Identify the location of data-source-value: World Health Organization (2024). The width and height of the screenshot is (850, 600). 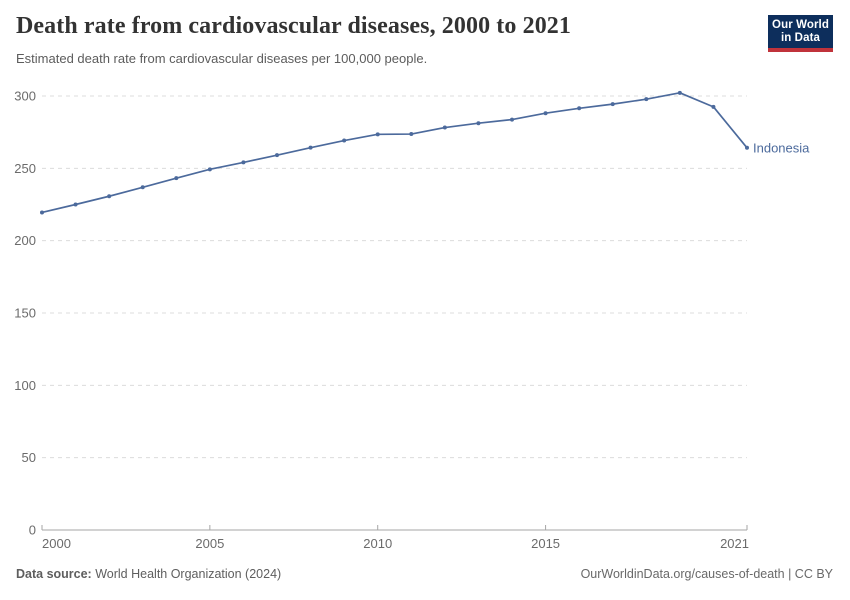
(188, 574).